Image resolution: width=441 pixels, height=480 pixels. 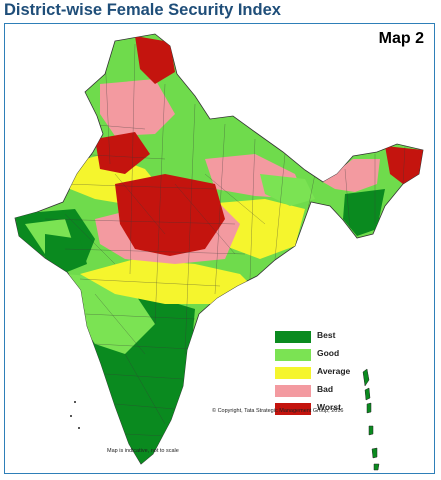 What do you see at coordinates (293, 337) in the screenshot?
I see `legend-swatch-best` at bounding box center [293, 337].